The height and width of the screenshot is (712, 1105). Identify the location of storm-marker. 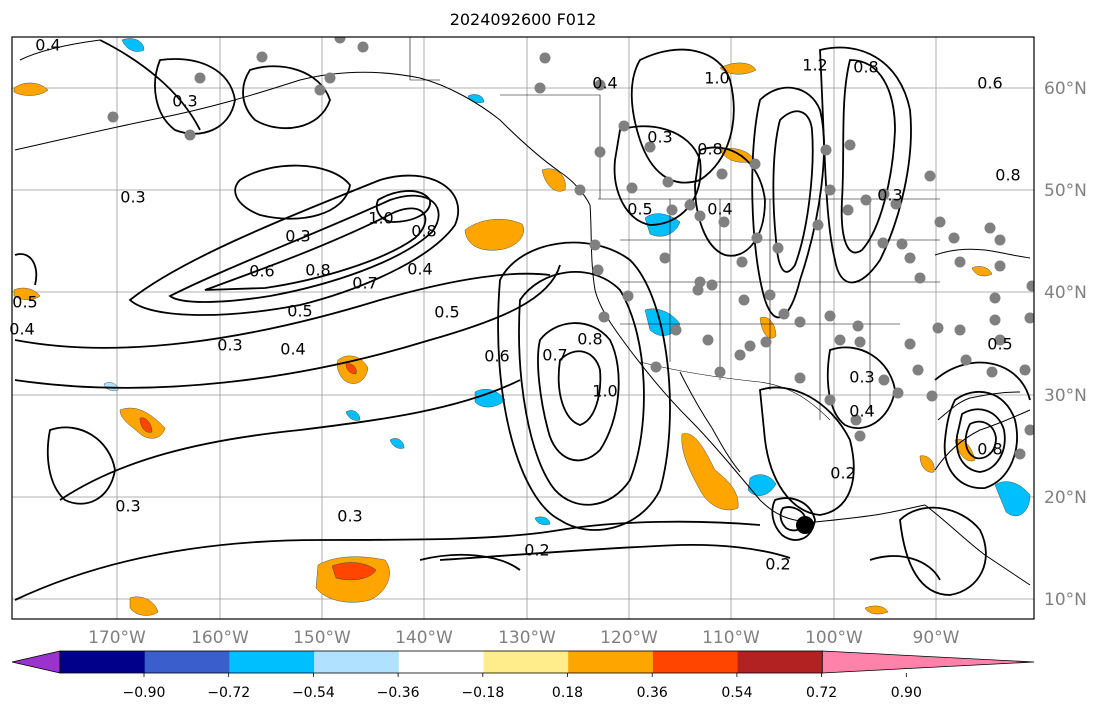
(805, 525).